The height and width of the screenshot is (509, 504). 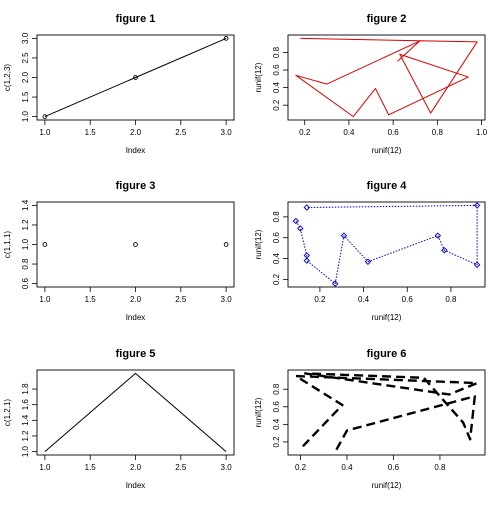 I want to click on y-tick-label: 2.5, so click(x=25, y=58).